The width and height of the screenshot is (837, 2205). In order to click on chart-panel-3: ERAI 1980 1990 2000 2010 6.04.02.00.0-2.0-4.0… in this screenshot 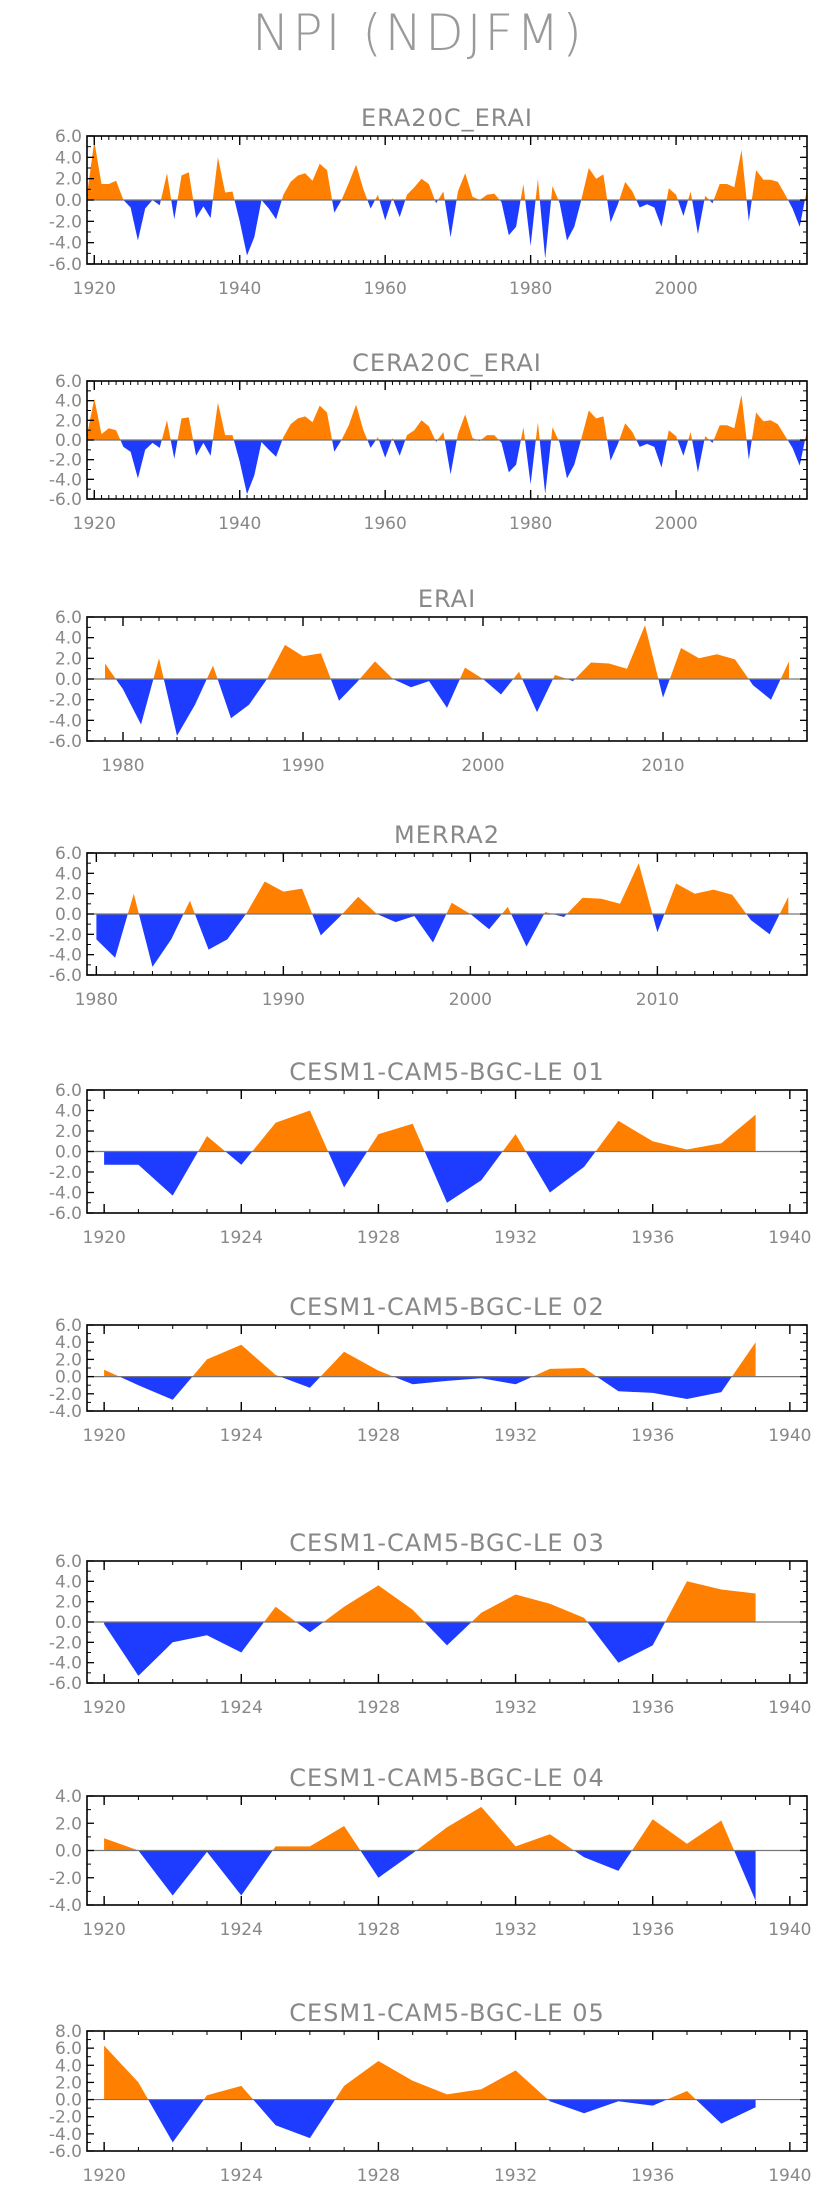, I will do `click(428, 680)`.